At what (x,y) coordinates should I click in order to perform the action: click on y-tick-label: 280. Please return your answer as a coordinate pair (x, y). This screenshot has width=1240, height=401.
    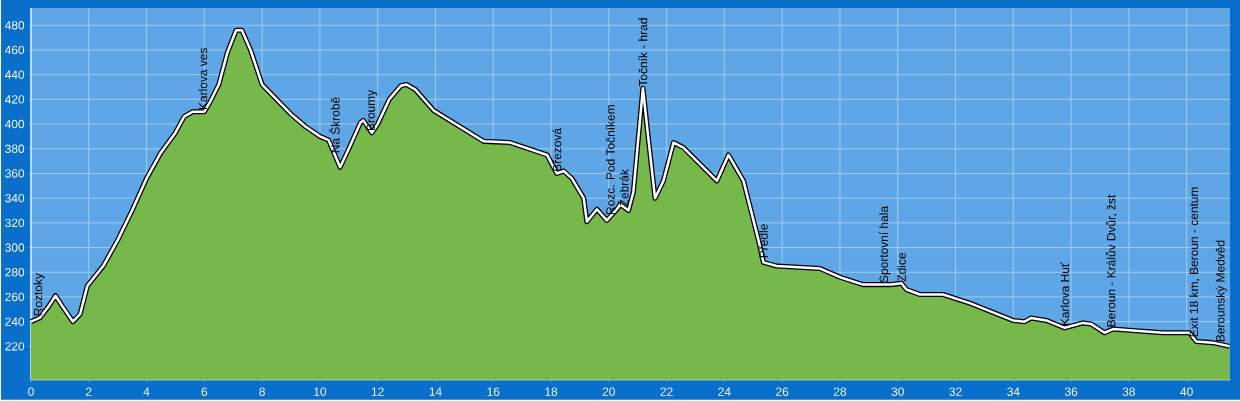
    Looking at the image, I should click on (15, 272).